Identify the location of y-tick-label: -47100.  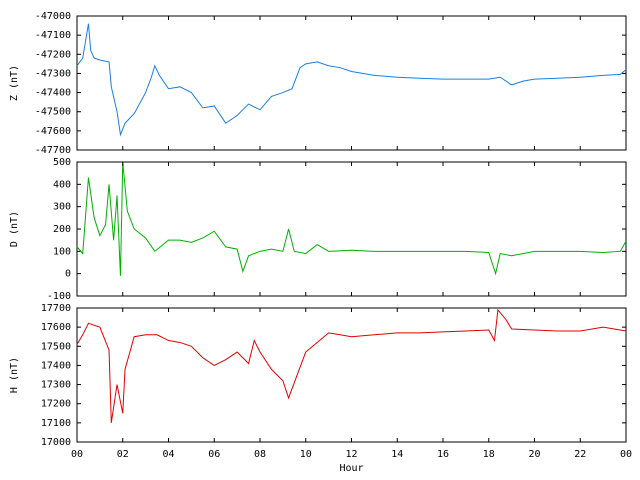
(53, 35).